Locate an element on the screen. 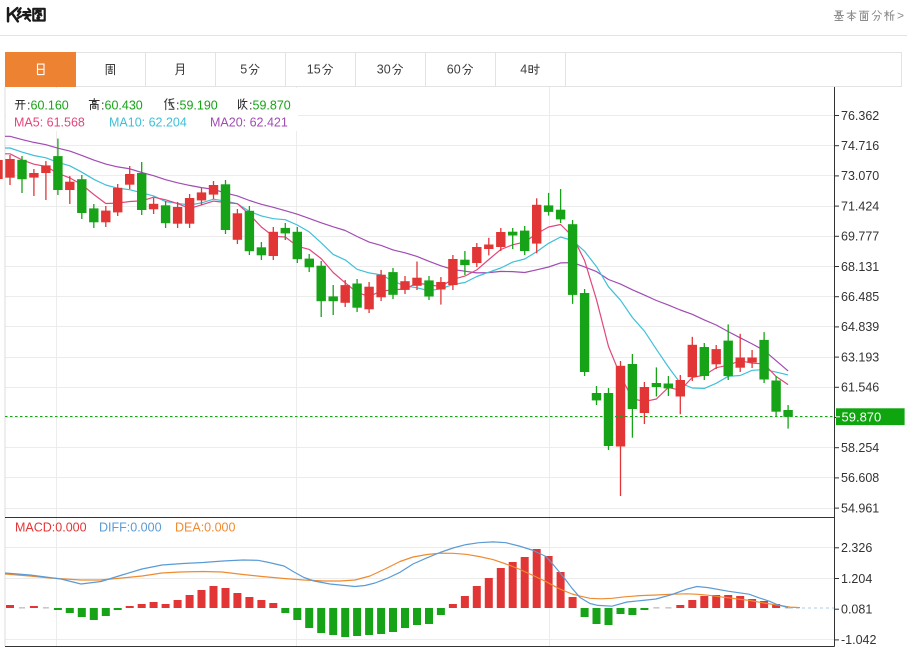 This screenshot has height=650, width=907. svg-text: 60.160 is located at coordinates (50, 106).